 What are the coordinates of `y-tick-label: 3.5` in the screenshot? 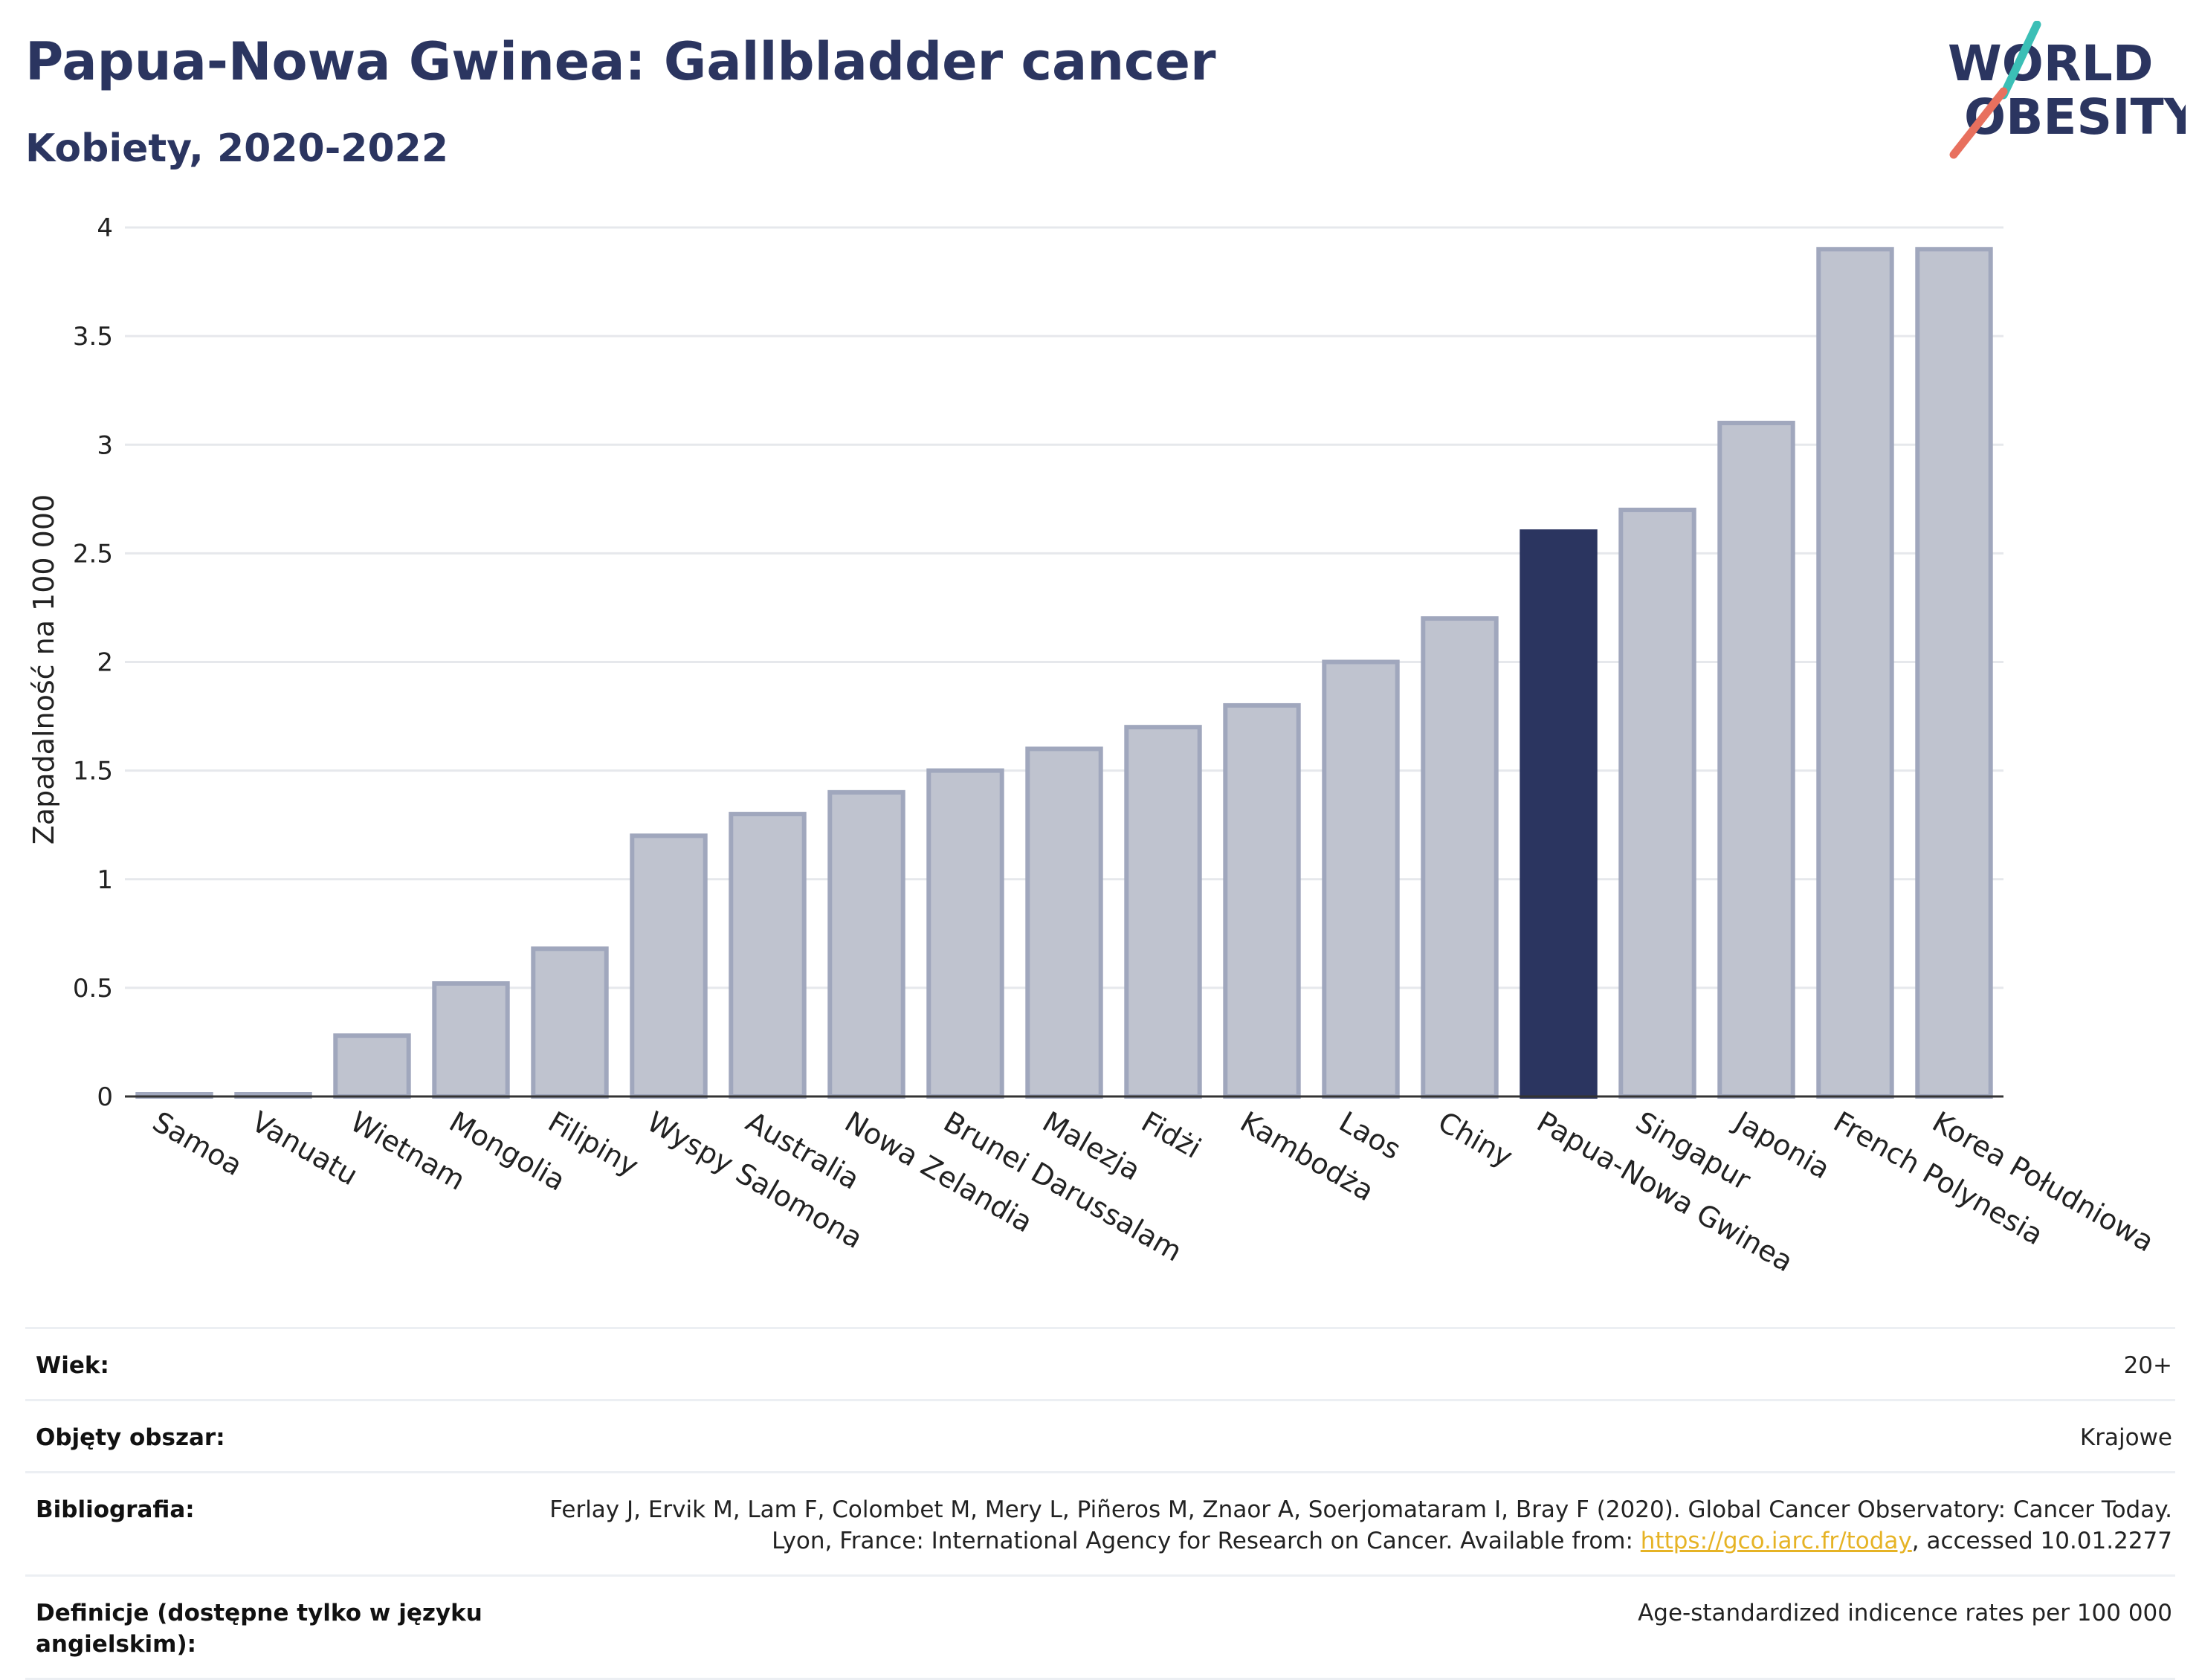 It's located at (93, 337).